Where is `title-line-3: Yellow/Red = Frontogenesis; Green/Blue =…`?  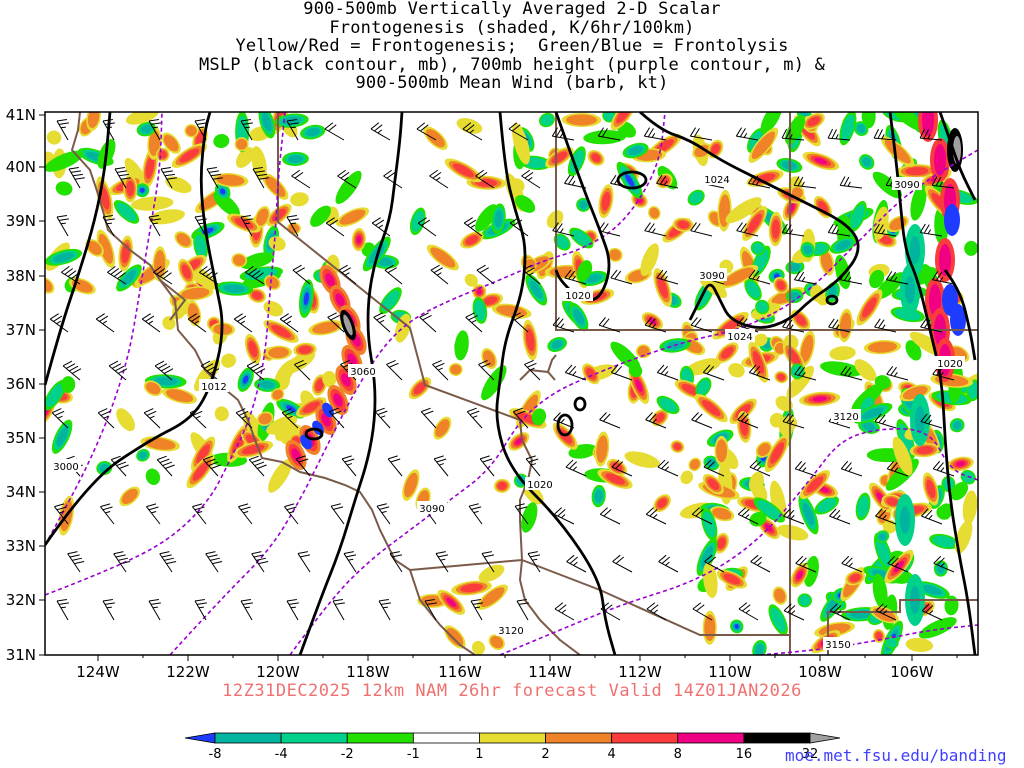 title-line-3: Yellow/Red = Frontogenesis; Green/Blue =… is located at coordinates (512, 46).